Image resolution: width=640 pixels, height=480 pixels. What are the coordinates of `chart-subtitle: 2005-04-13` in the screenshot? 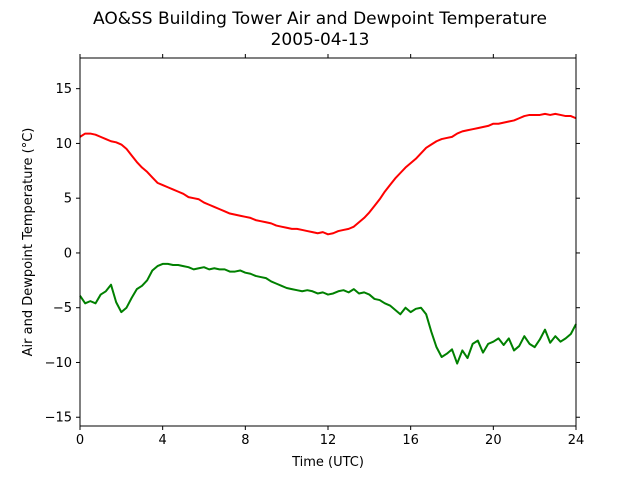 It's located at (320, 40).